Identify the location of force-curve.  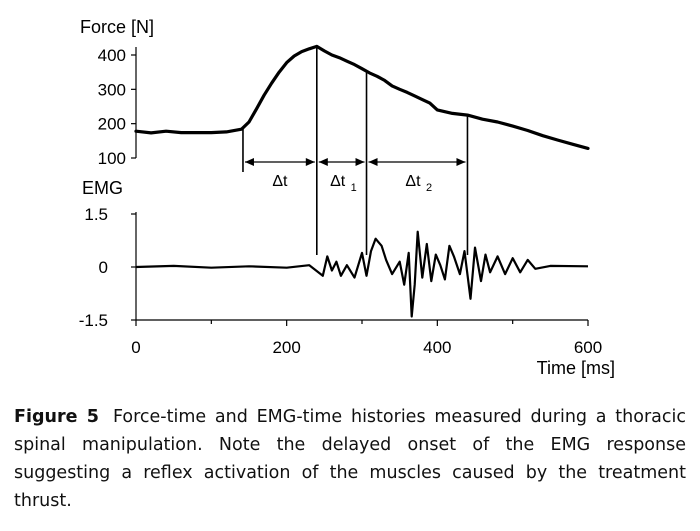
(362, 97).